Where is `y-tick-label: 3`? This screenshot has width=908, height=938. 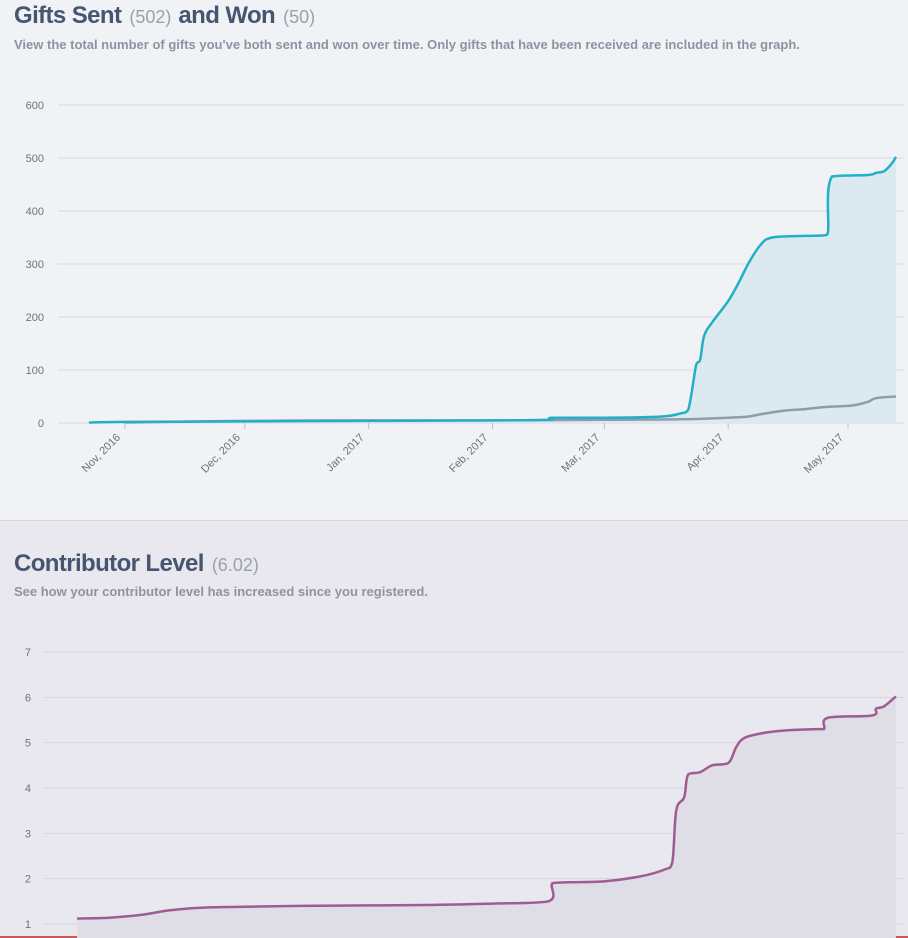
y-tick-label: 3 is located at coordinates (28, 834).